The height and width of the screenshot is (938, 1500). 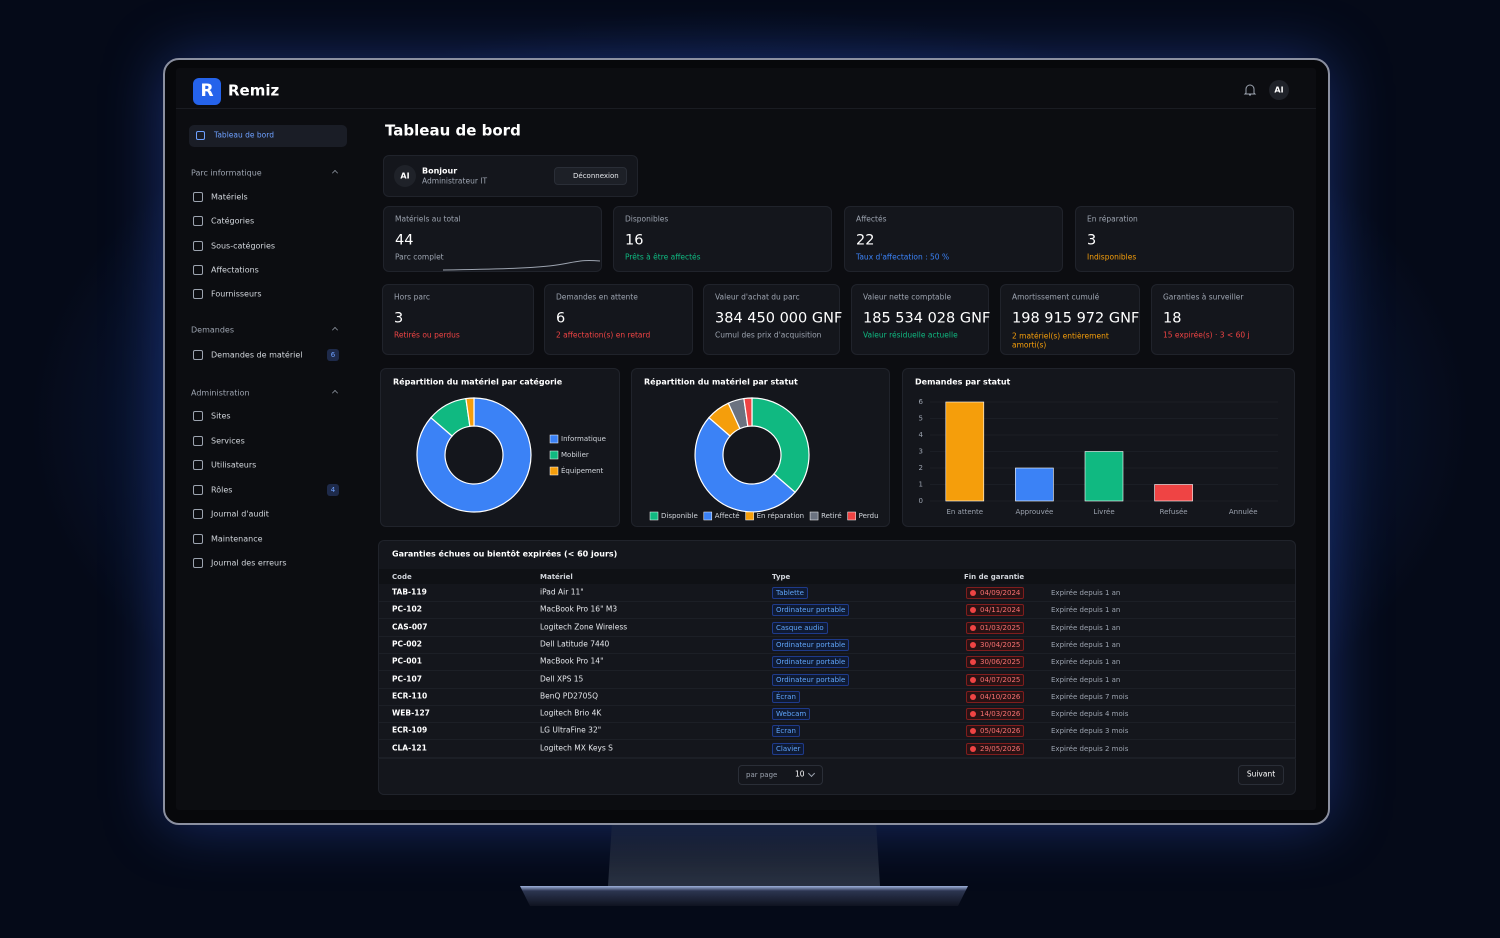 I want to click on cell-material: Logitech Brio 4K, so click(x=571, y=713).